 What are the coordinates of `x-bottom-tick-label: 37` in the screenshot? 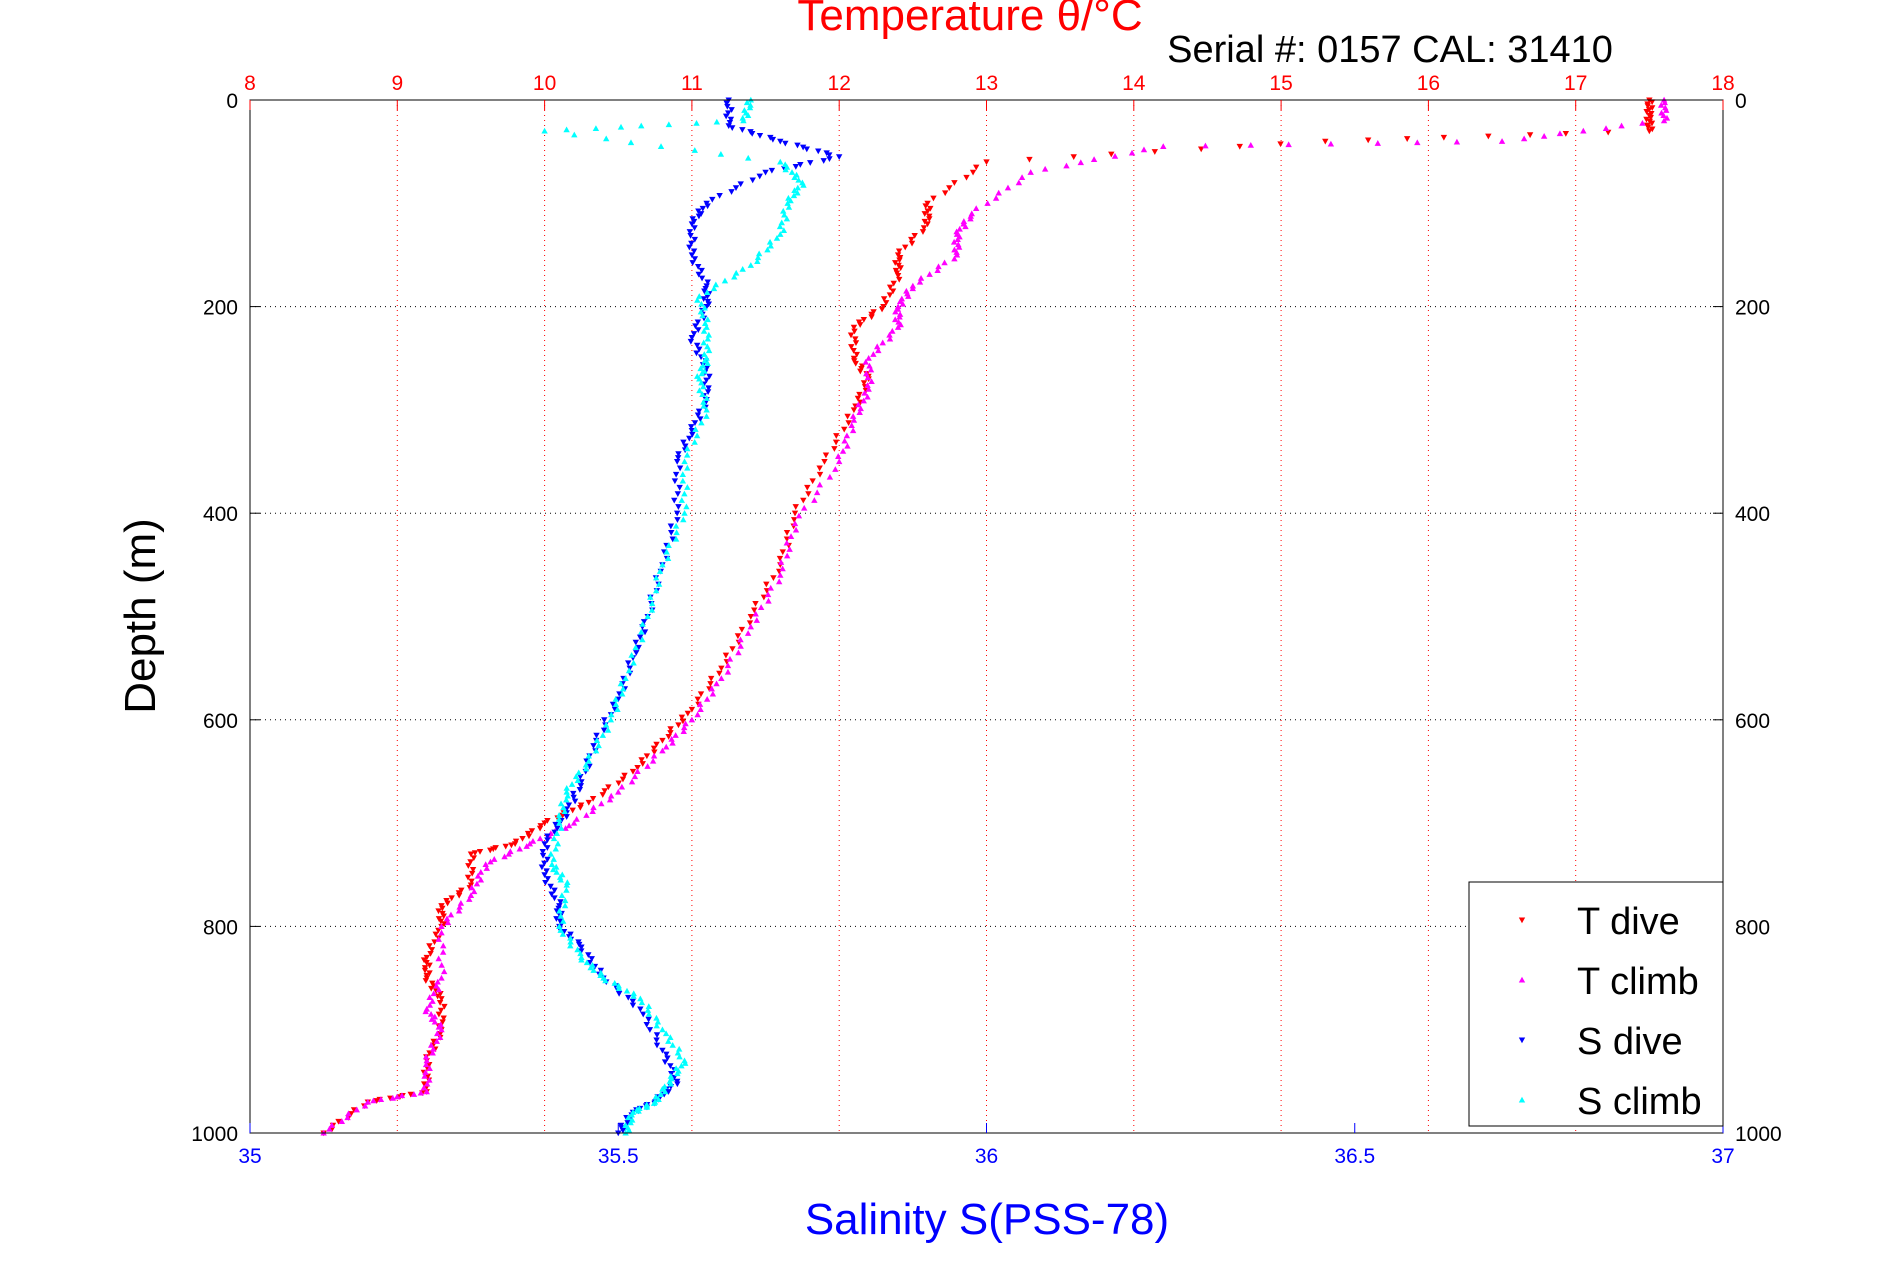 It's located at (1722, 1156).